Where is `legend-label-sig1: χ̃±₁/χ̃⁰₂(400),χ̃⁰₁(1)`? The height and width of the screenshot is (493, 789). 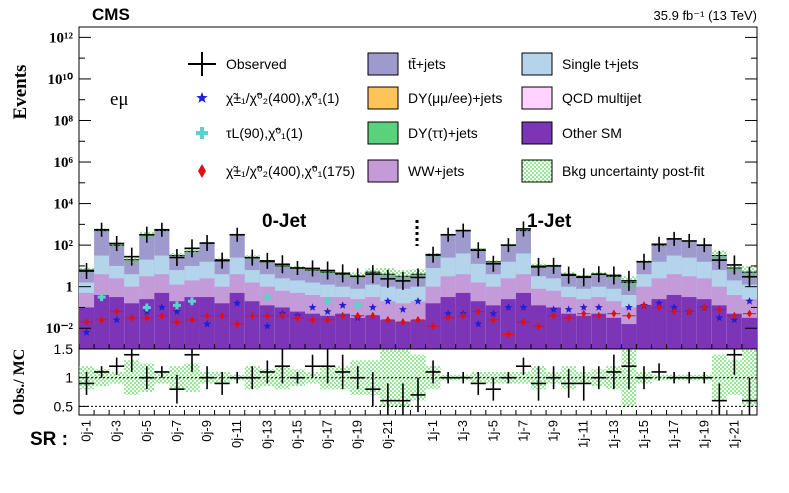 legend-label-sig1: χ̃±₁/χ̃⁰₂(400),χ̃⁰₁(1) is located at coordinates (282, 98).